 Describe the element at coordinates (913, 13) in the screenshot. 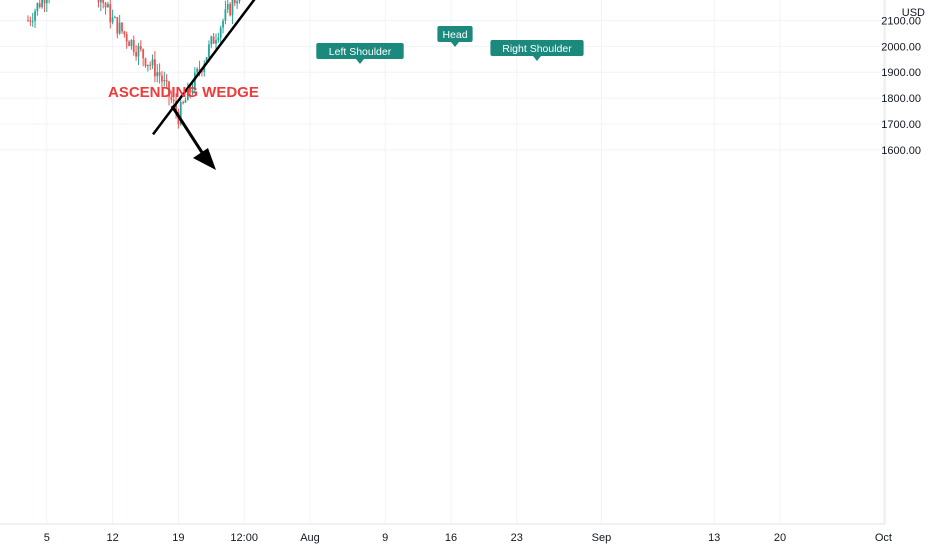

I see `currency-label: USD` at that location.